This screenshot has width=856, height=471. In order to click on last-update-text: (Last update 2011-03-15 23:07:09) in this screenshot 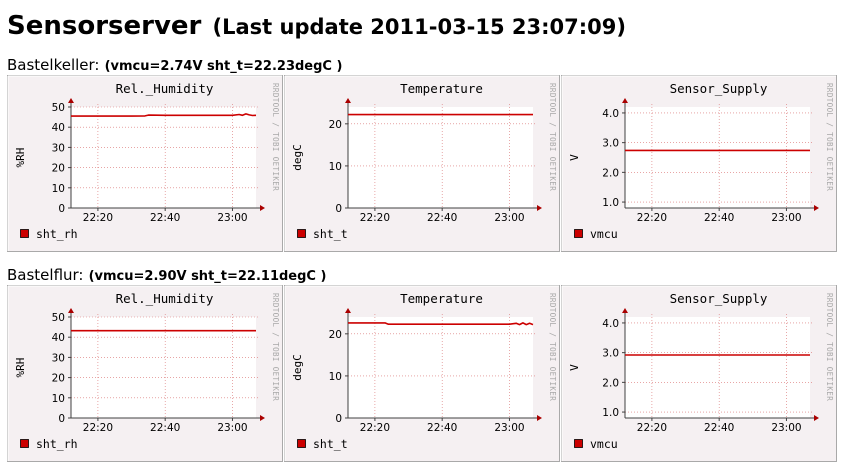, I will do `click(419, 27)`.